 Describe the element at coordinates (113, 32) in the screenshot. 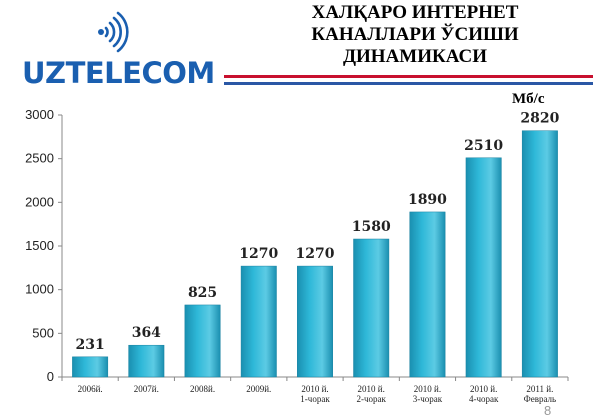

I see `sound-waves-icon` at that location.